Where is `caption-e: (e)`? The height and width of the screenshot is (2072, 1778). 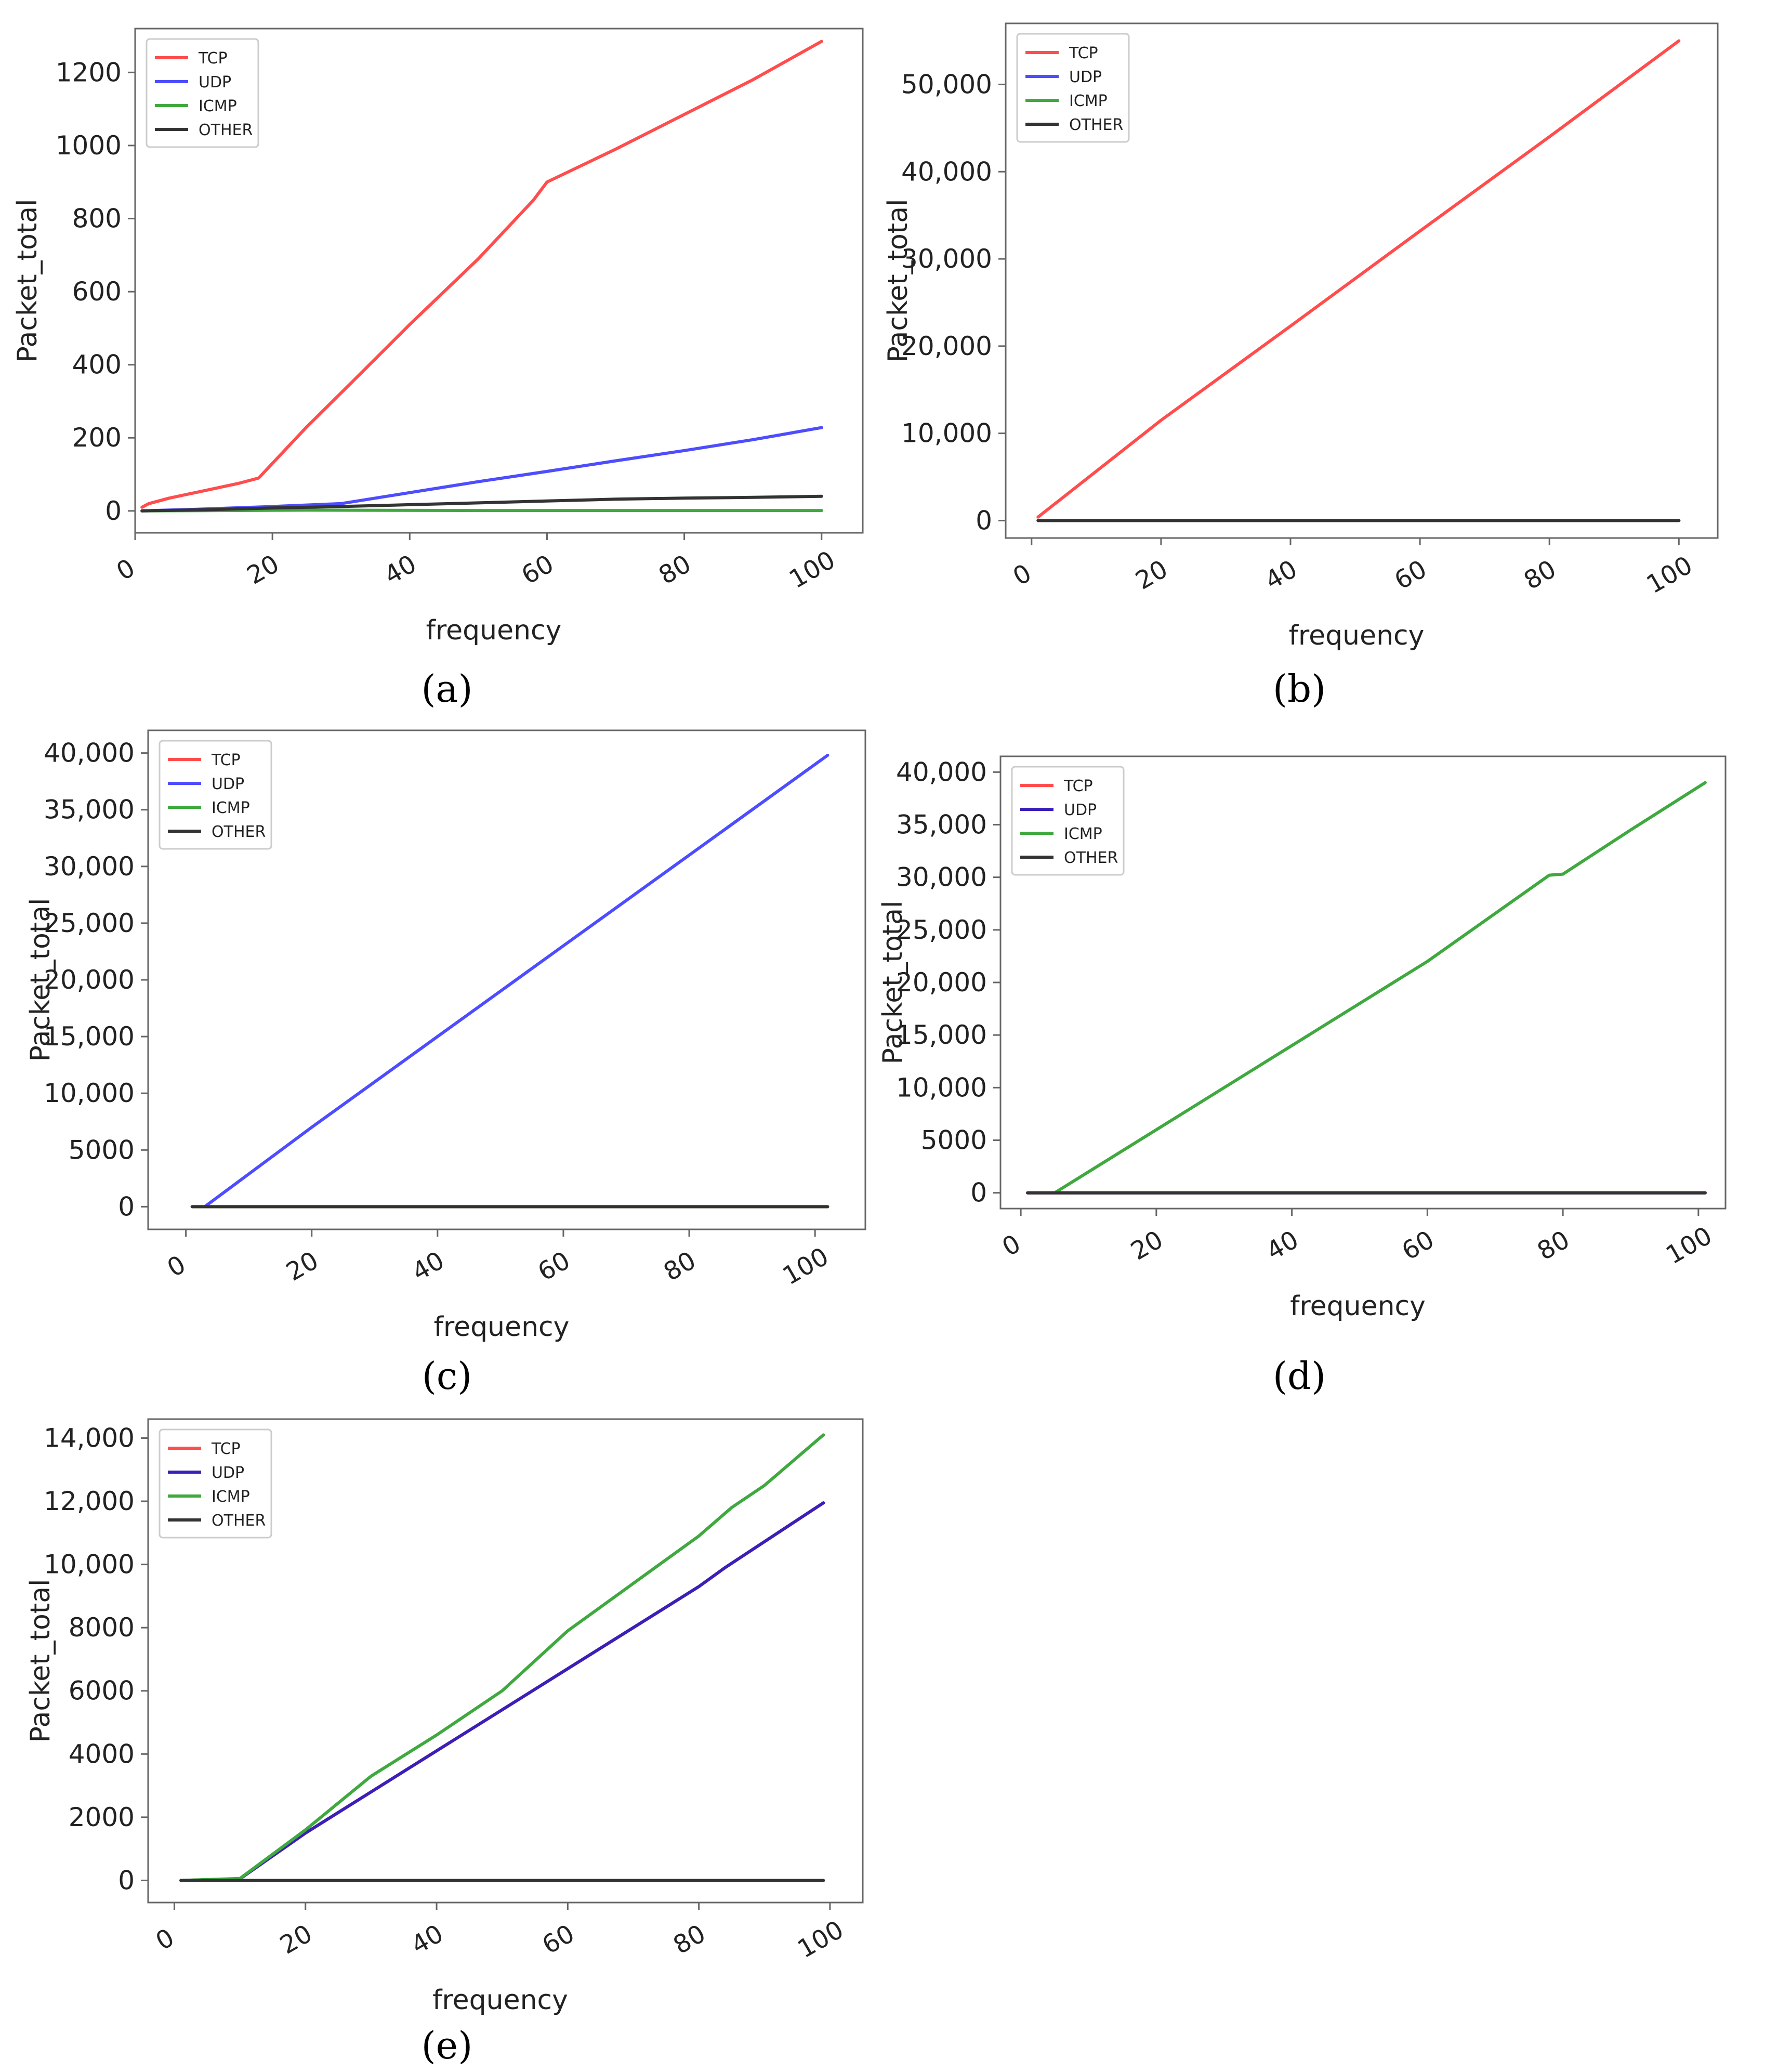
caption-e: (e) is located at coordinates (447, 2045).